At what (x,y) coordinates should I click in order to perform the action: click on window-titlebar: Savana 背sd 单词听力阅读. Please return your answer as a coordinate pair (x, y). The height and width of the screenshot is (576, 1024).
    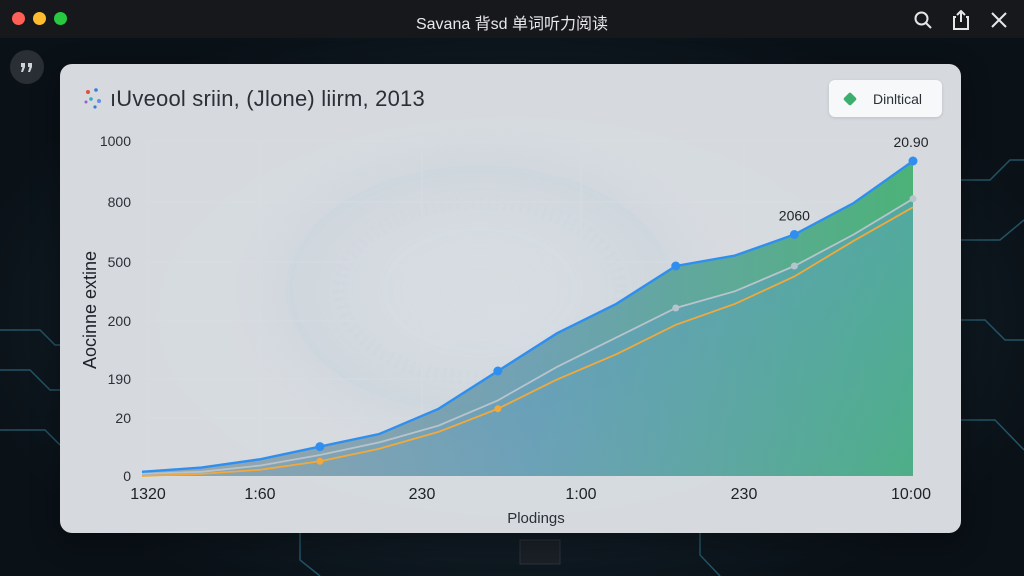
    Looking at the image, I should click on (512, 19).